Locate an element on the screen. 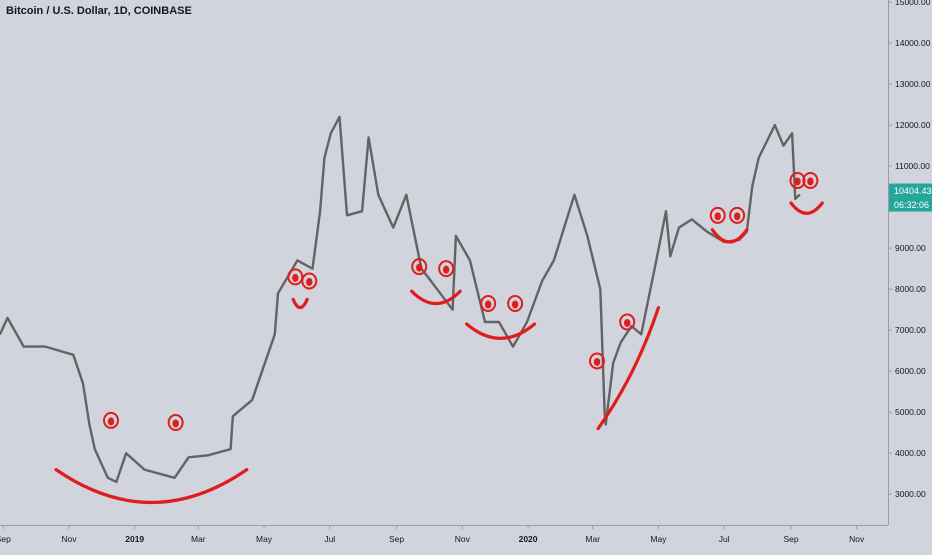 This screenshot has width=932, height=555. x-tick-label: 2020 is located at coordinates (528, 539).